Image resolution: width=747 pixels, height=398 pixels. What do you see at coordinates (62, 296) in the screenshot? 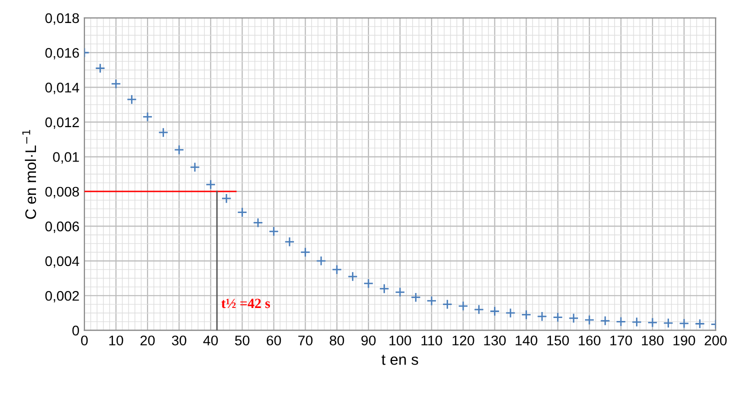
I see `y-tick-label: 0,002` at bounding box center [62, 296].